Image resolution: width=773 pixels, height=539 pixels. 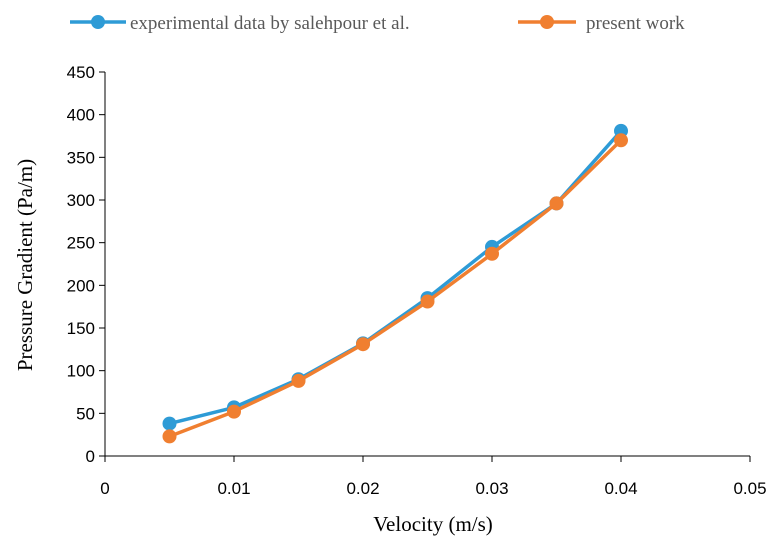 I want to click on x-tick-label: 0.02, so click(x=362, y=488).